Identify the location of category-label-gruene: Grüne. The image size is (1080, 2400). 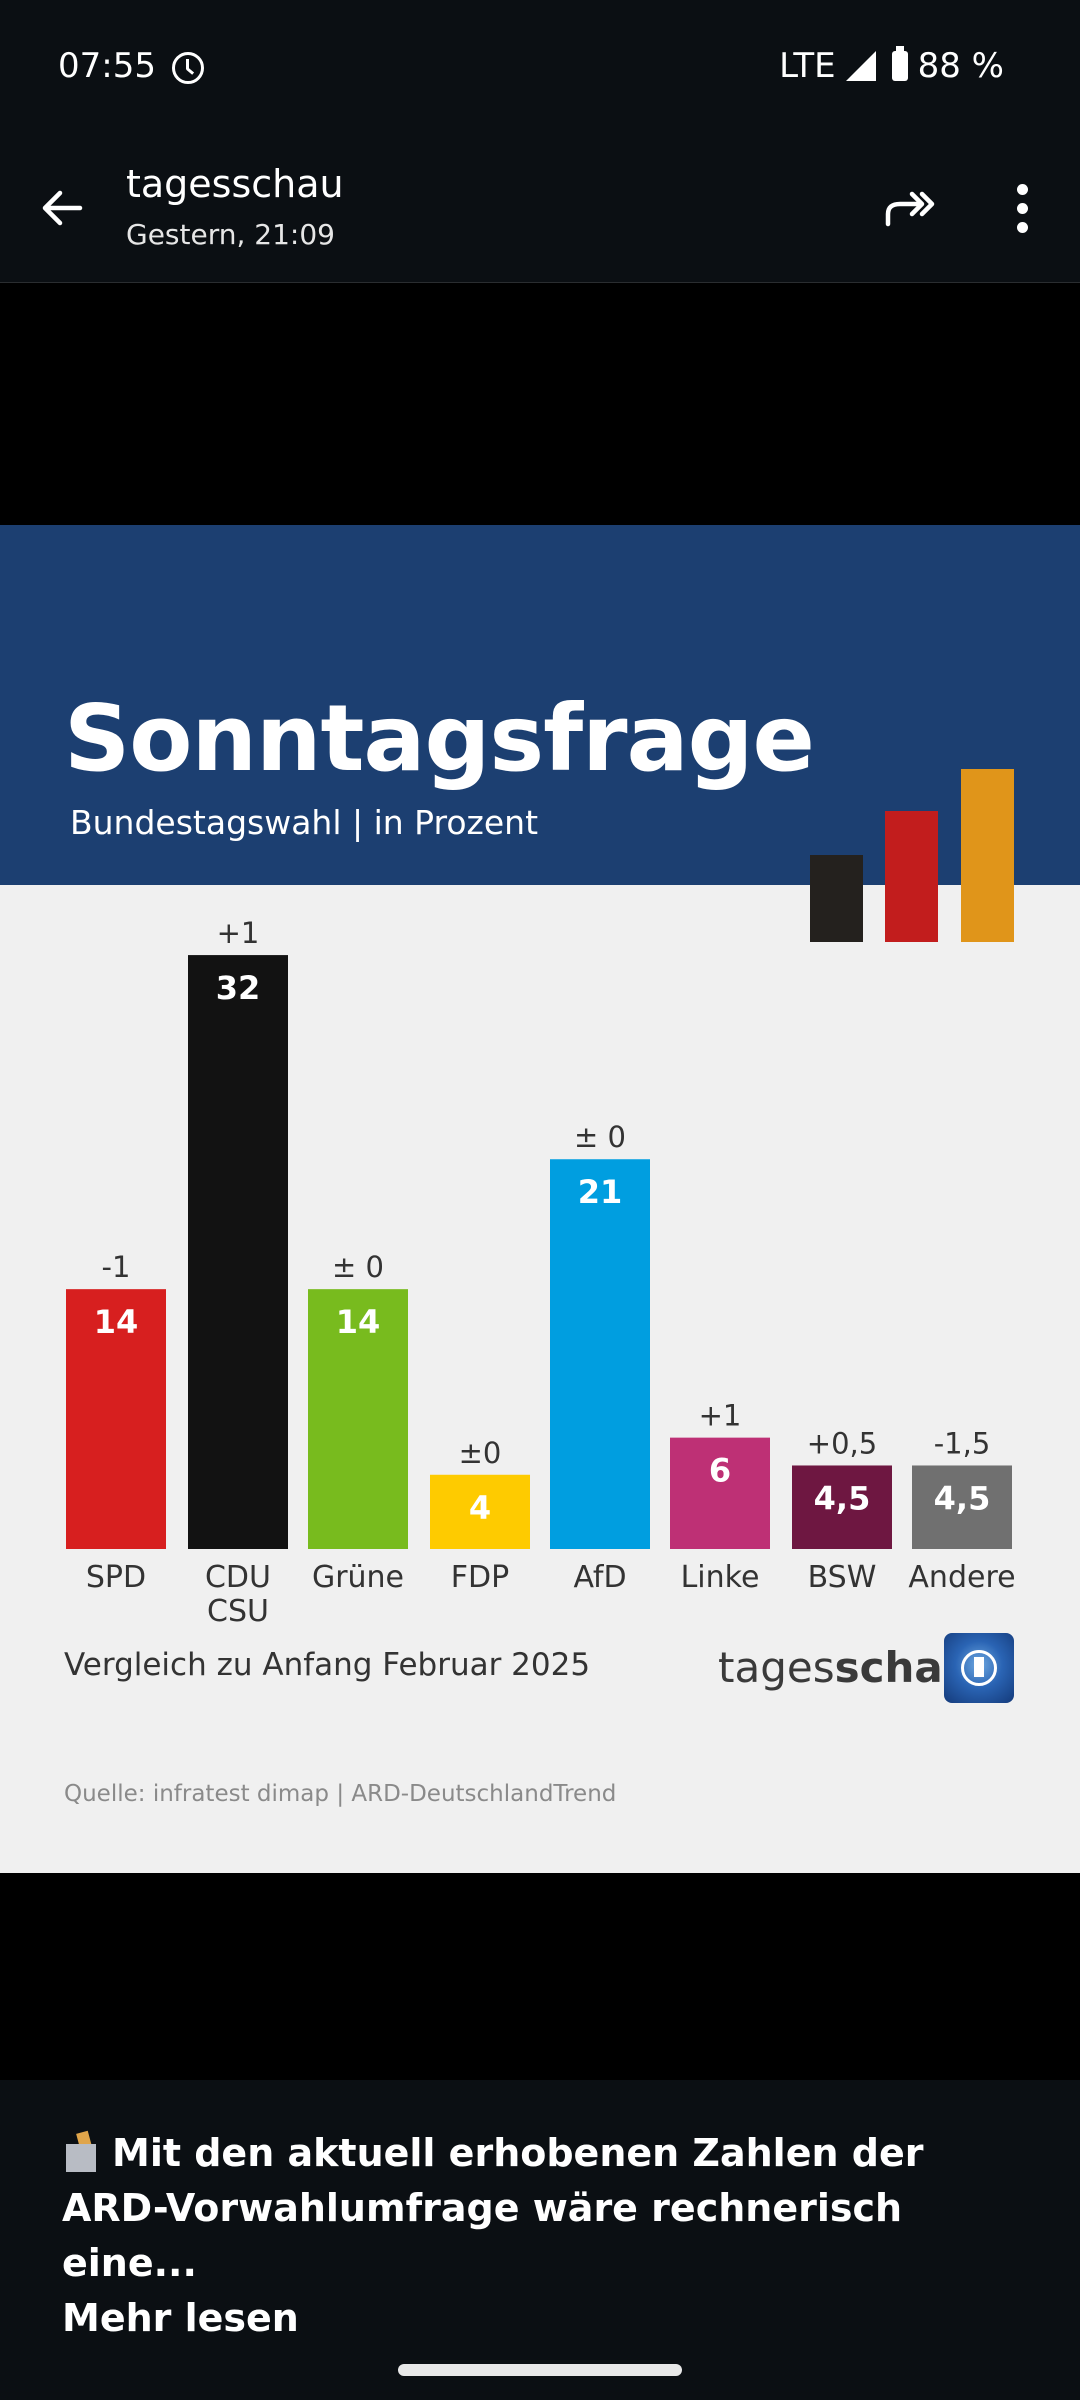
(358, 1577).